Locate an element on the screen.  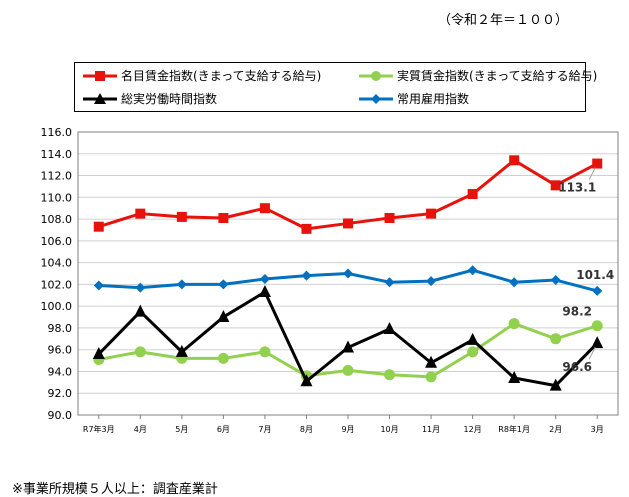
x-tick-label: R8年1月 is located at coordinates (514, 429).